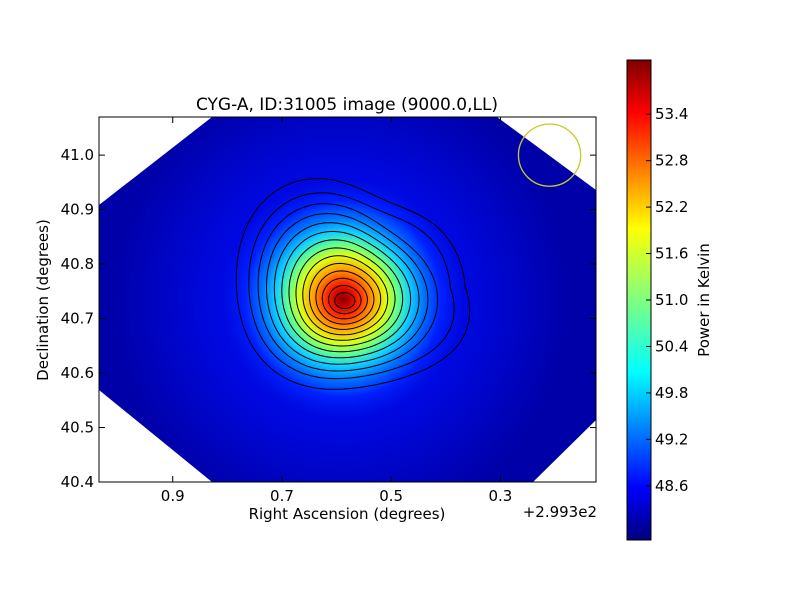  I want to click on colorbar-tick-label: 53.4, so click(671, 114).